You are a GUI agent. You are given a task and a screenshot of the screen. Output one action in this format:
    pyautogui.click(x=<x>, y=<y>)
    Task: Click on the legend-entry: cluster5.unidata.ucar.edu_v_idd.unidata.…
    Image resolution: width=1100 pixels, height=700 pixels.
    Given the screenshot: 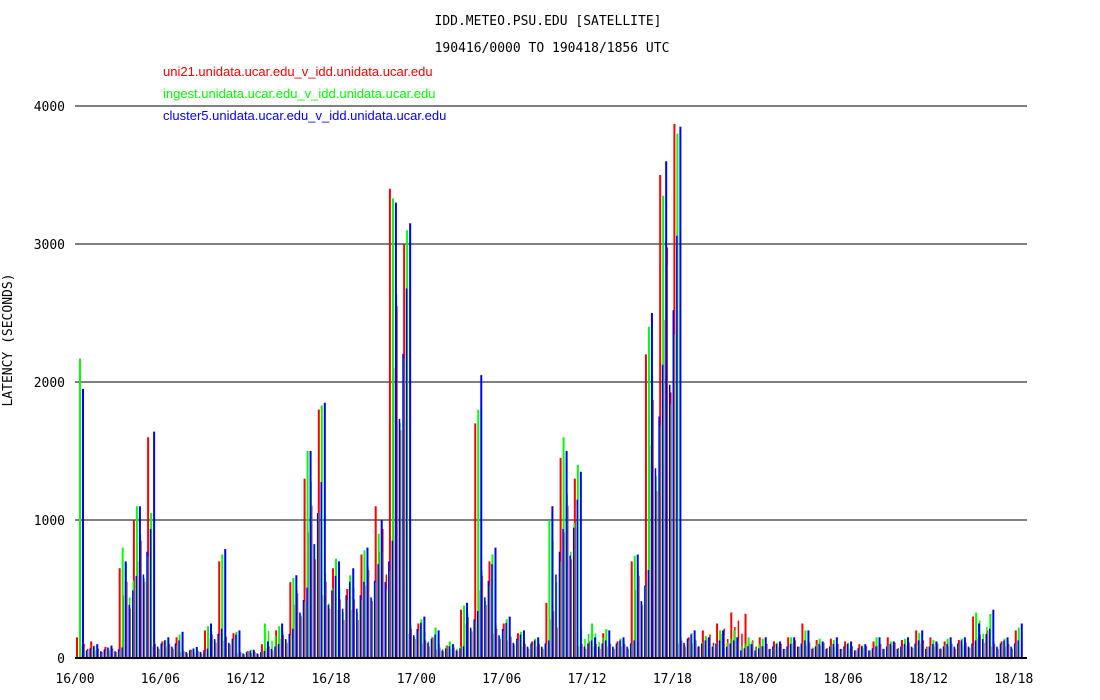 What is the action you would take?
    pyautogui.click(x=304, y=115)
    